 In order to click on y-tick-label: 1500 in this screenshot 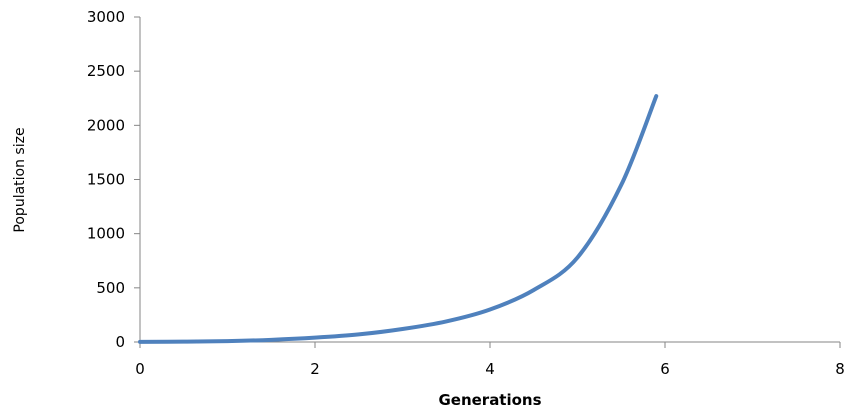, I will do `click(106, 180)`.